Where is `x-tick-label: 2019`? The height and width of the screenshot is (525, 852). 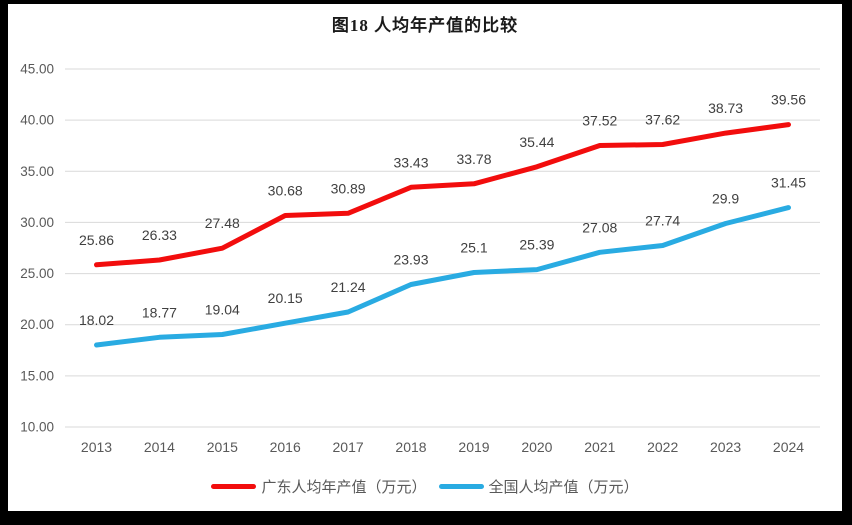
x-tick-label: 2019 is located at coordinates (473, 447).